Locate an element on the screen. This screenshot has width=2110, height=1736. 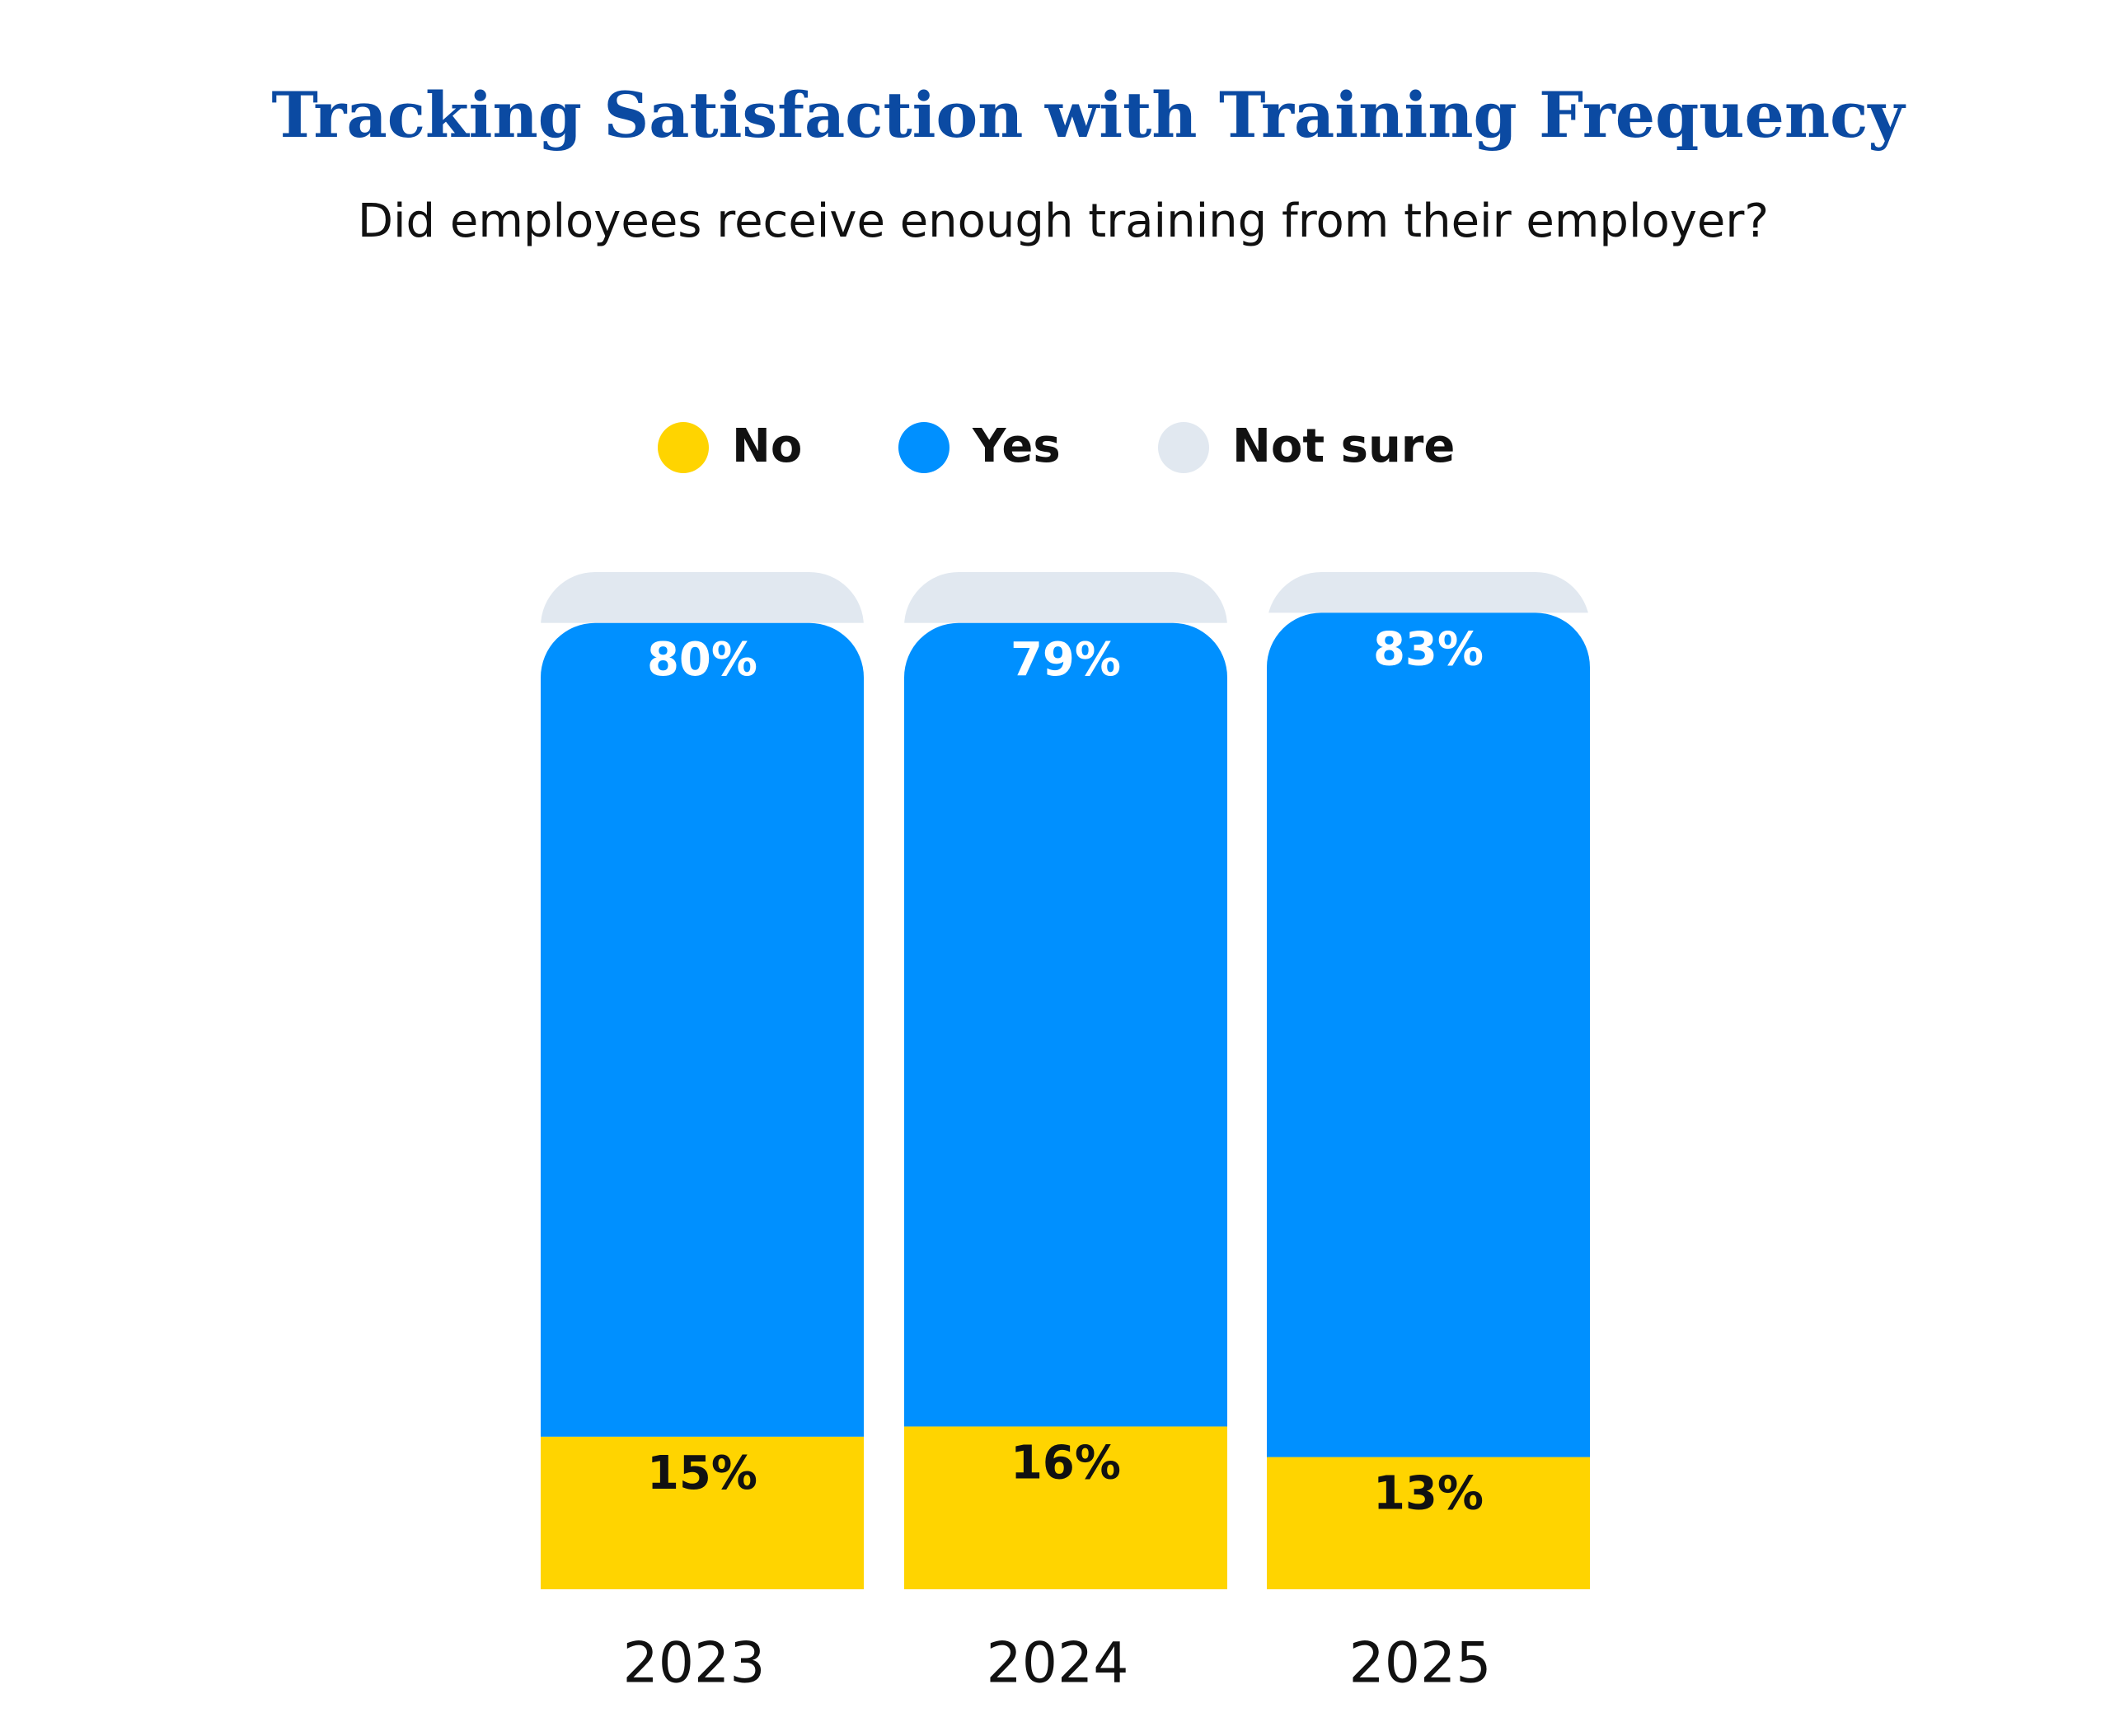
legend-label: Not sure is located at coordinates (1344, 446).